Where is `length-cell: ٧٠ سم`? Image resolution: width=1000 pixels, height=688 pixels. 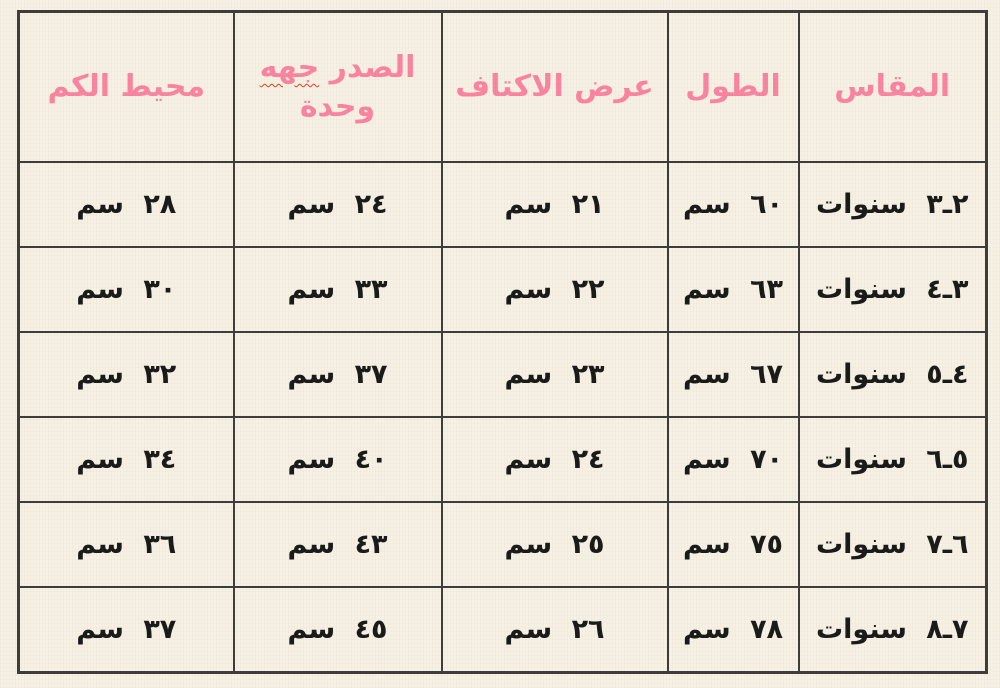
length-cell: ٧٠ سم is located at coordinates (733, 459).